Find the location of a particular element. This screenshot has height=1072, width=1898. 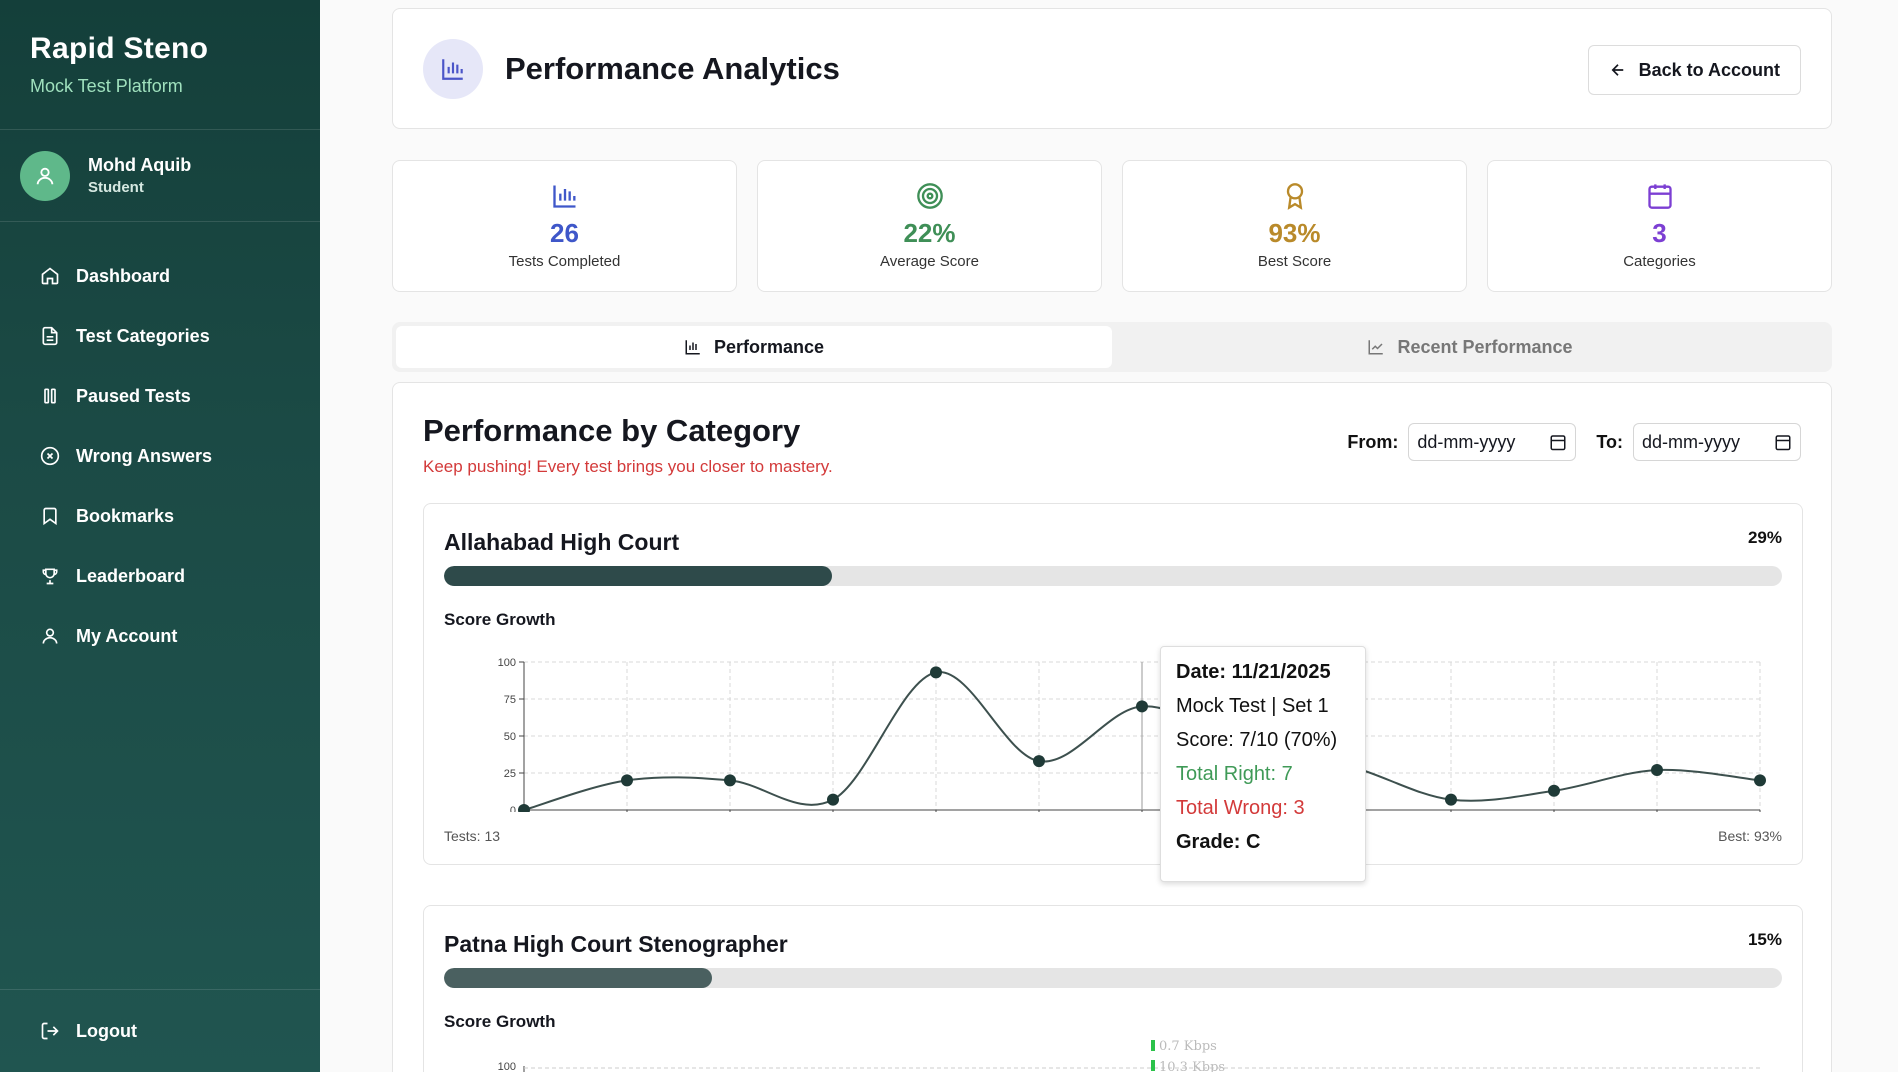

stat-label: Categories is located at coordinates (1659, 261).